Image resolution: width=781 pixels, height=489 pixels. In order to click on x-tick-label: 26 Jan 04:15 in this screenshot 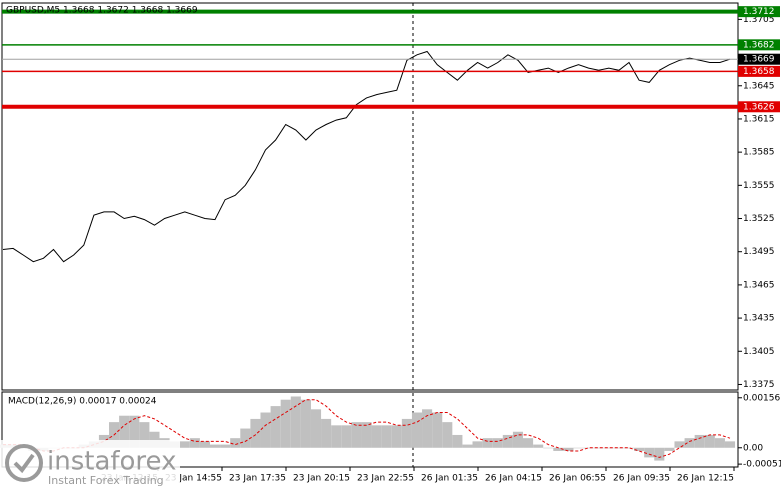, I will do `click(513, 479)`.